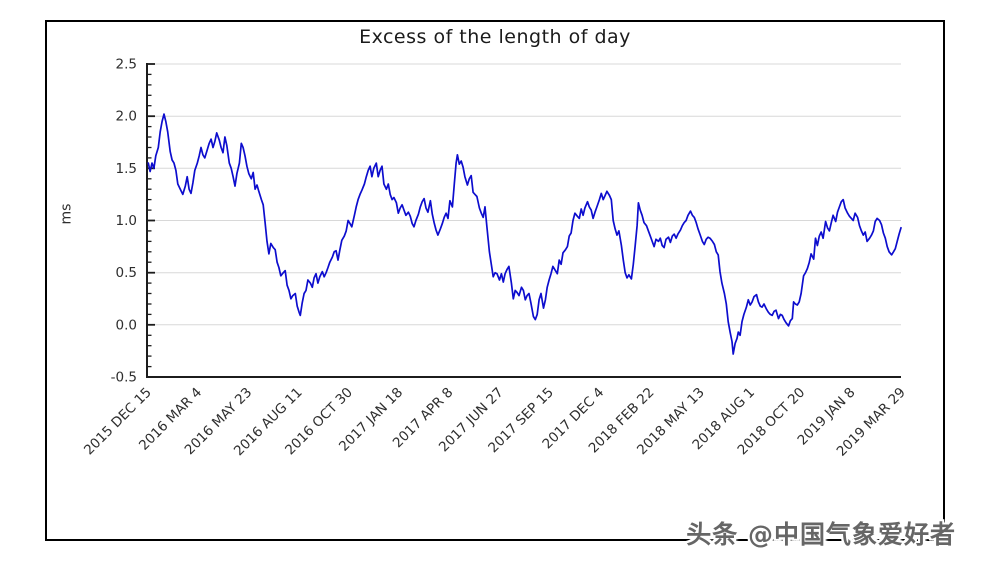 This screenshot has width=990, height=561. I want to click on watermark-text: 头条 @中国气象爱好者, so click(821, 534).